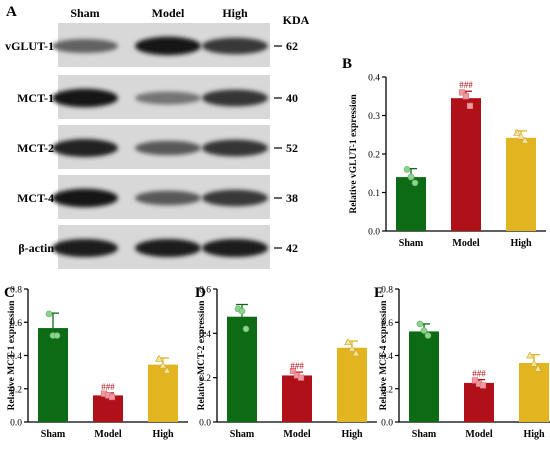 This screenshot has width=550, height=453. I want to click on blot-kda-header: KDA, so click(296, 20).